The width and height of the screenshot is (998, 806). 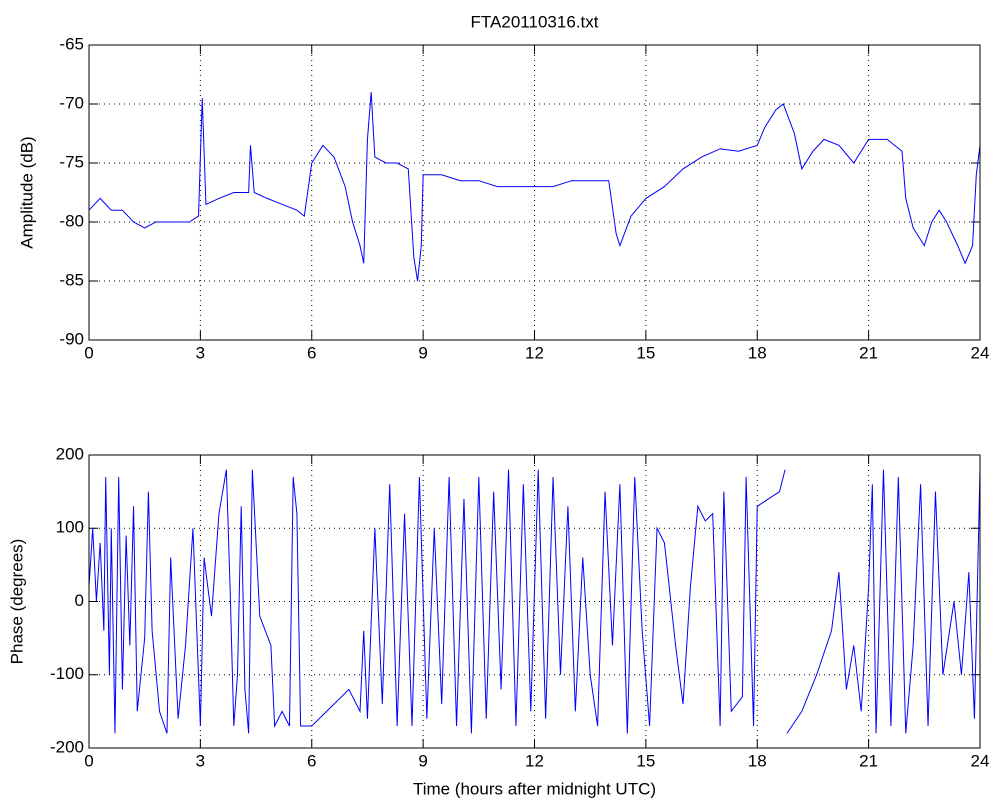 I want to click on y-tick-label: -80, so click(x=71, y=220).